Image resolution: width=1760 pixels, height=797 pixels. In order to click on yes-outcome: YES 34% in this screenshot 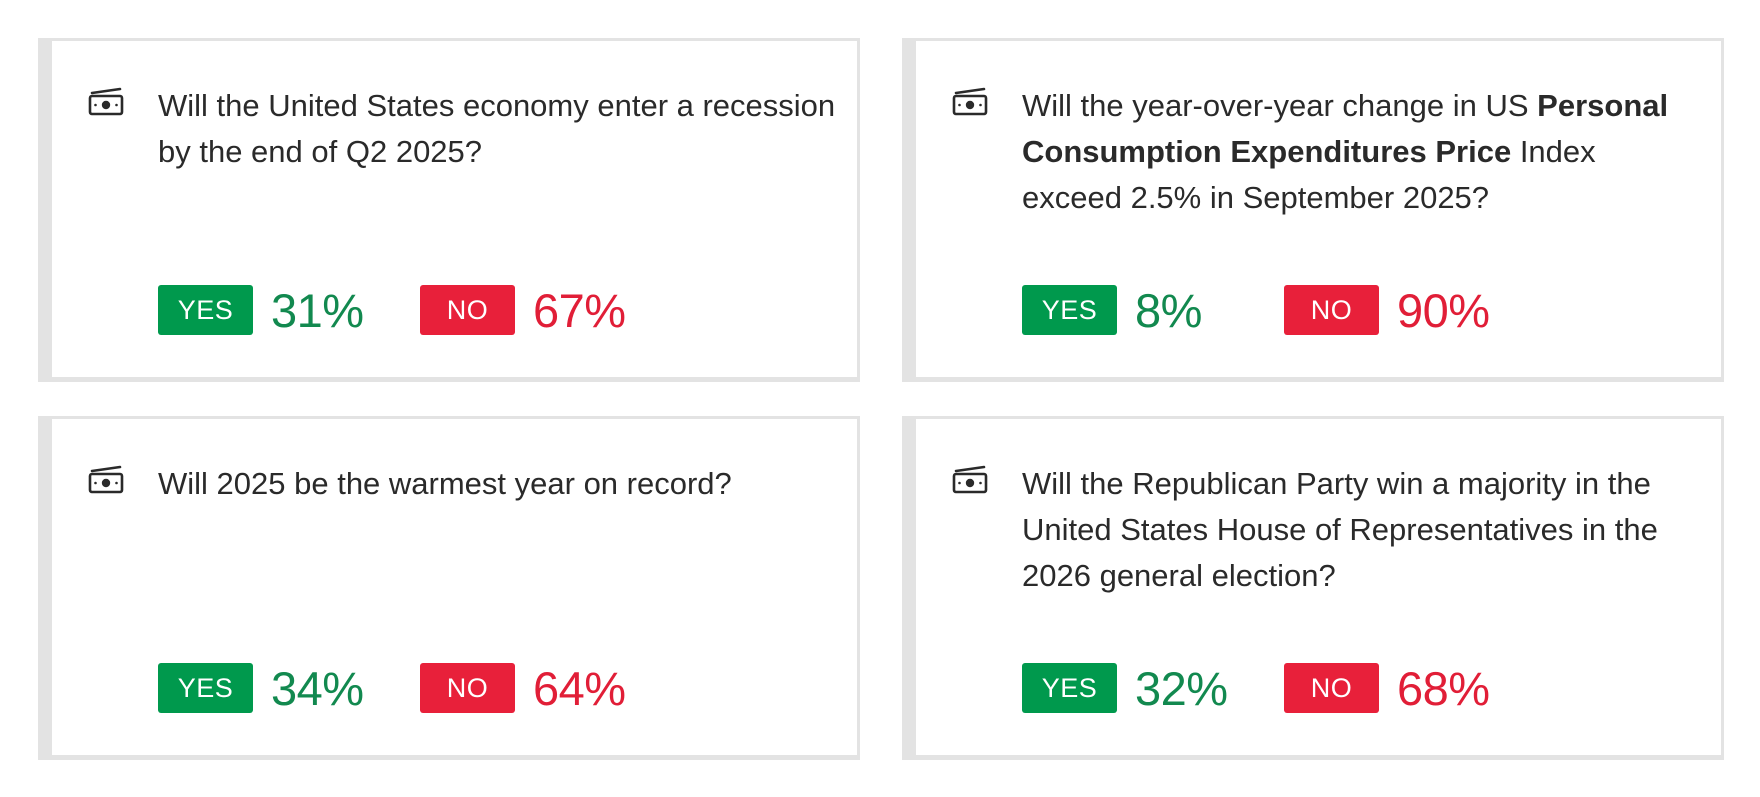, I will do `click(289, 688)`.